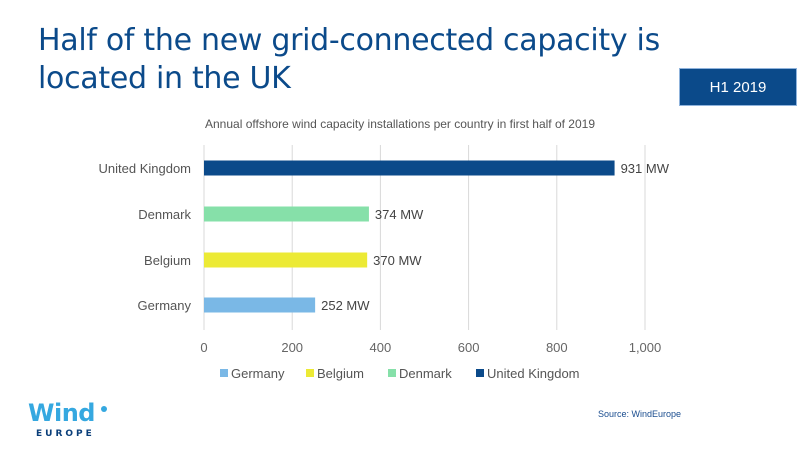  What do you see at coordinates (104, 409) in the screenshot?
I see `logo-dot-icon` at bounding box center [104, 409].